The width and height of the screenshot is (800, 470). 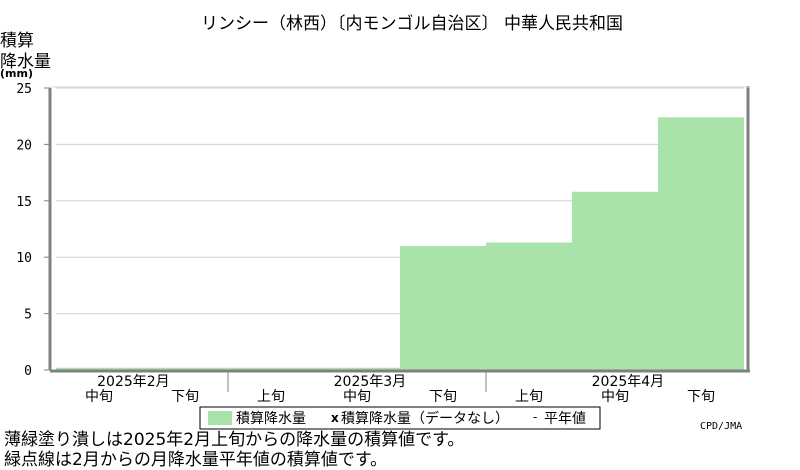 What do you see at coordinates (133, 382) in the screenshot?
I see `x-month-label: 2025年2月` at bounding box center [133, 382].